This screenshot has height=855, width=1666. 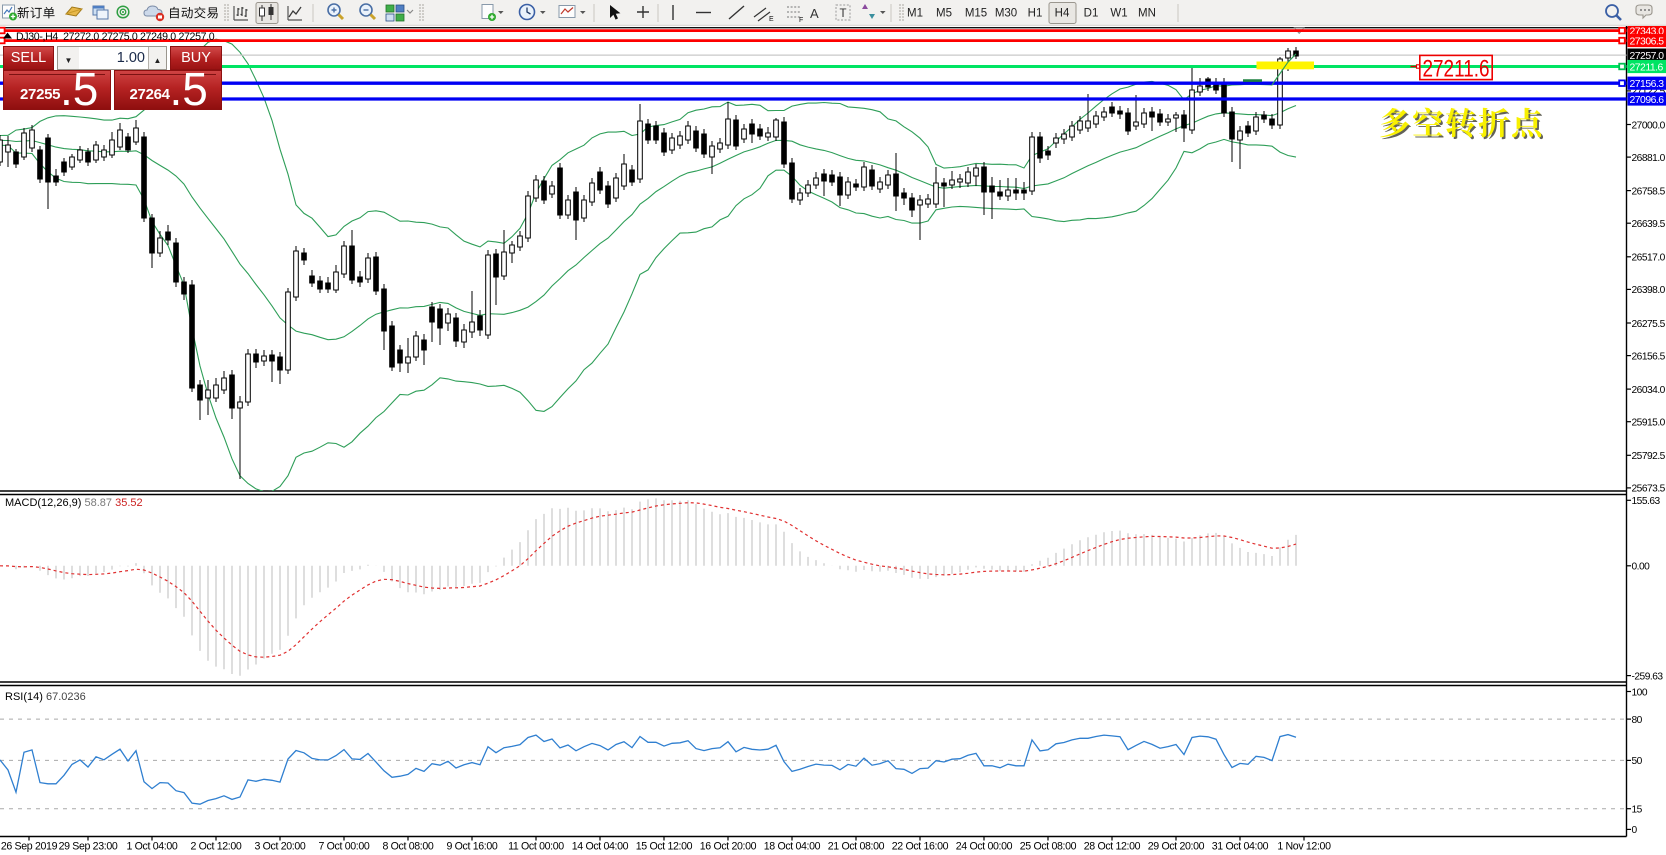 I want to click on svg-text: 1 Nov 12:00, so click(x=1304, y=847).